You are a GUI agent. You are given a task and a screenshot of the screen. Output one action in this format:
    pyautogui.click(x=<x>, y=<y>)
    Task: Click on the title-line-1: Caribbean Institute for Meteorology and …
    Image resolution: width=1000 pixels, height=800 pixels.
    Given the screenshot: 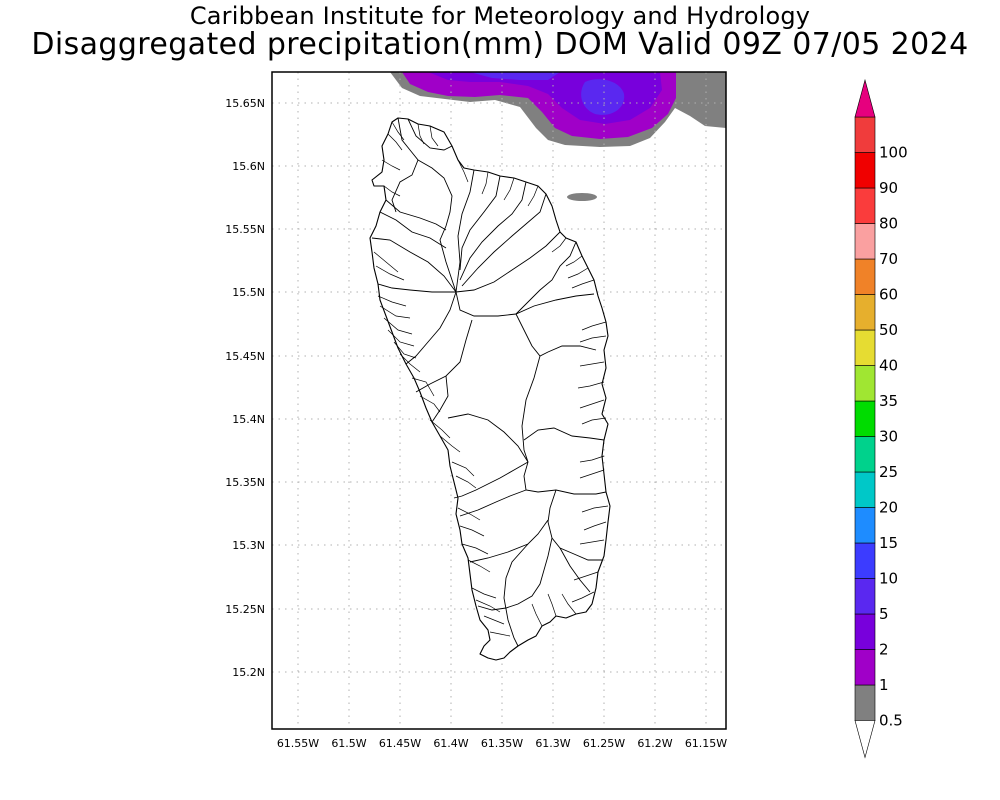 What is the action you would take?
    pyautogui.click(x=500, y=16)
    